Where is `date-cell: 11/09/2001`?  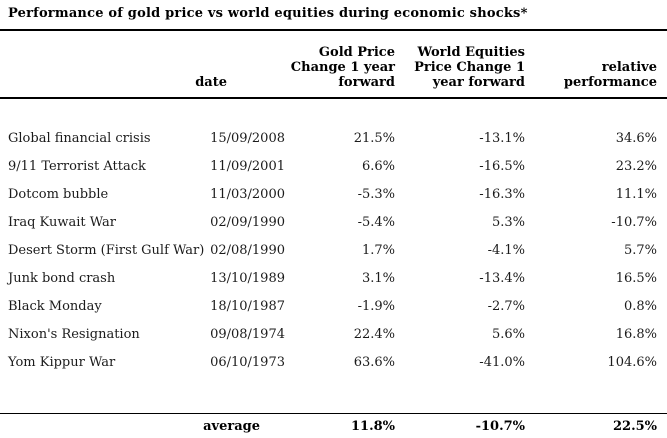
date-cell: 11/09/2001 is located at coordinates (247, 166).